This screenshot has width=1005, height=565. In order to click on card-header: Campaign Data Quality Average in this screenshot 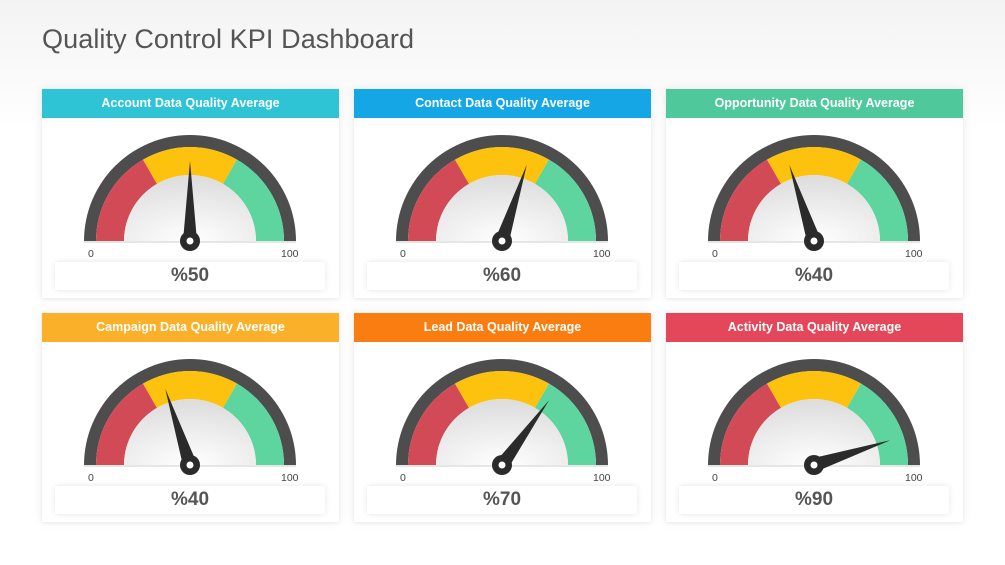, I will do `click(190, 327)`.